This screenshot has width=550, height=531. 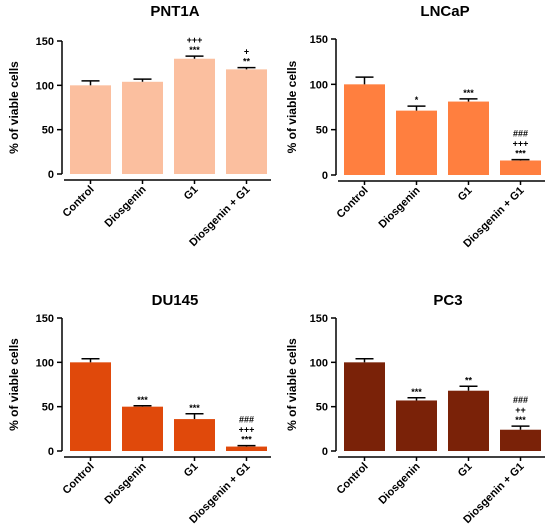 What do you see at coordinates (174, 11) in the screenshot?
I see `chart-title: PNT1A` at bounding box center [174, 11].